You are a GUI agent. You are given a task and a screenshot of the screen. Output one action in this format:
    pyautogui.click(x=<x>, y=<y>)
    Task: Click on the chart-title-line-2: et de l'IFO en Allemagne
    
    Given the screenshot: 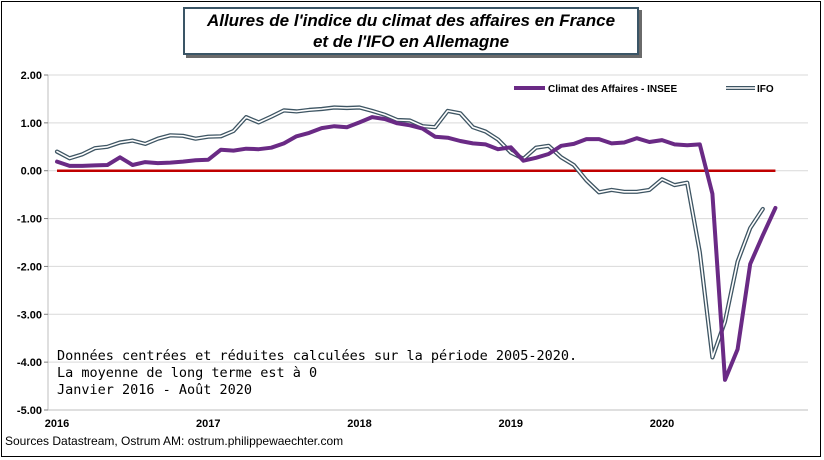 What is the action you would take?
    pyautogui.click(x=411, y=41)
    